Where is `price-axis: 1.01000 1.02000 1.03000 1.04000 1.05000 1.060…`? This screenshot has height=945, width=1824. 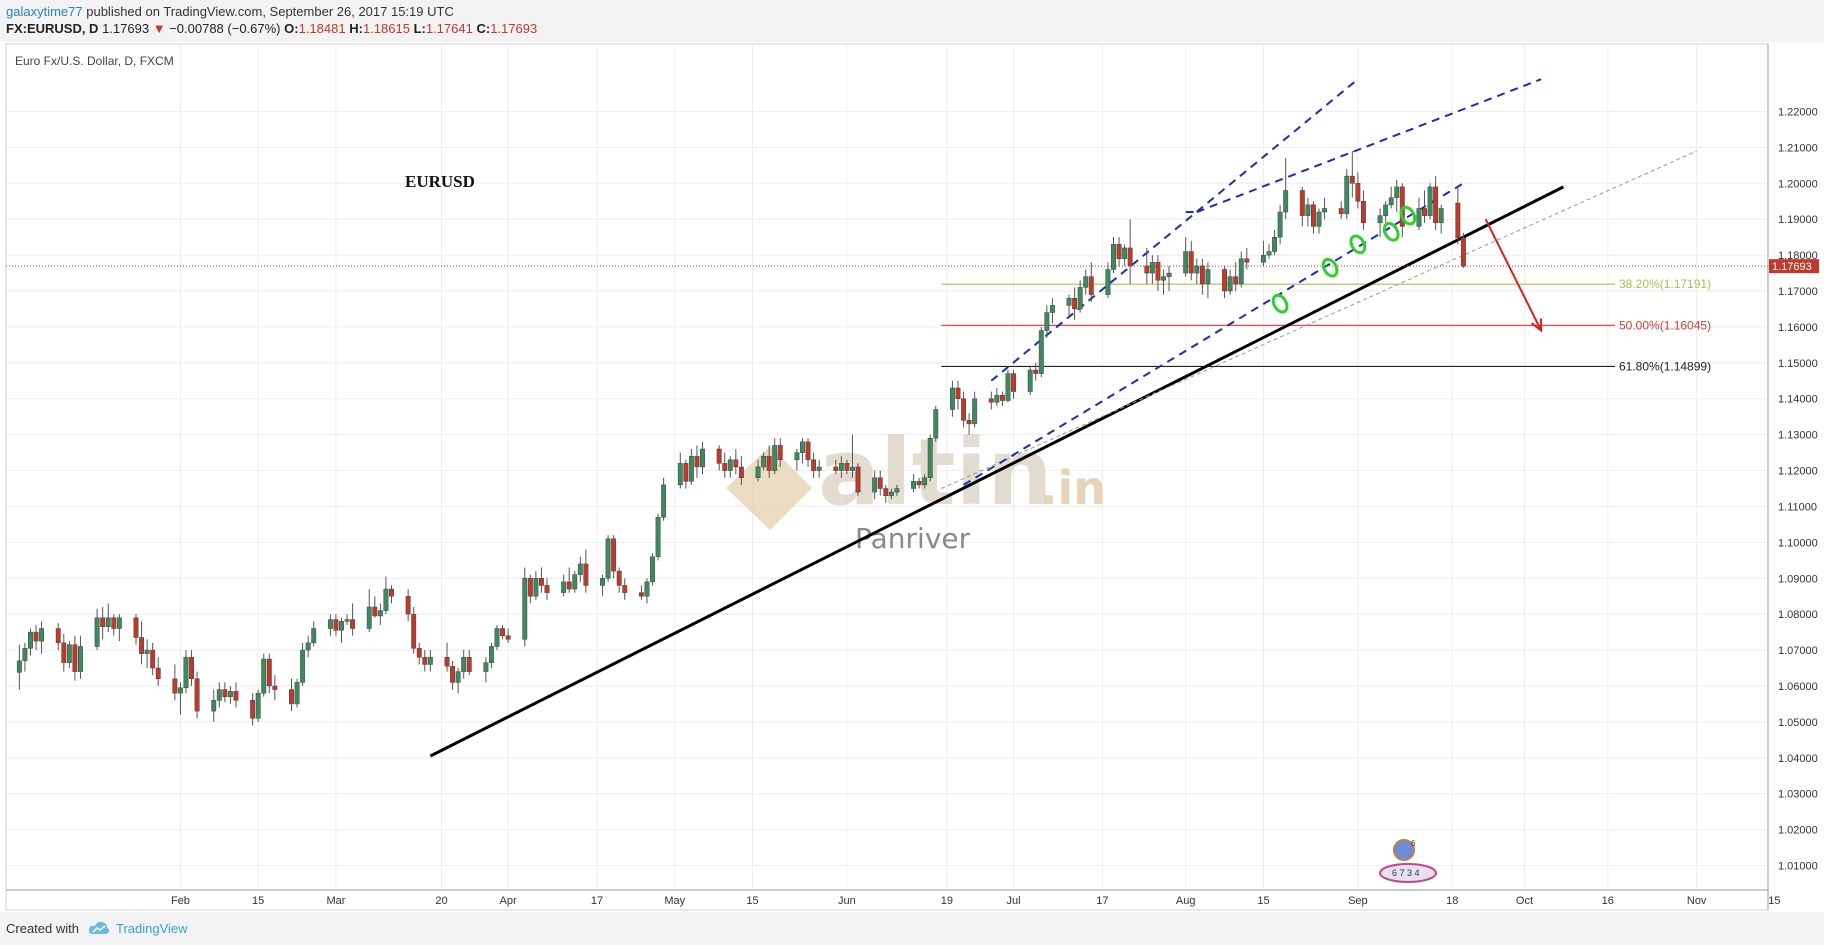
price-axis: 1.01000 1.02000 1.03000 1.04000 1.05000 1.060… is located at coordinates (1792, 477).